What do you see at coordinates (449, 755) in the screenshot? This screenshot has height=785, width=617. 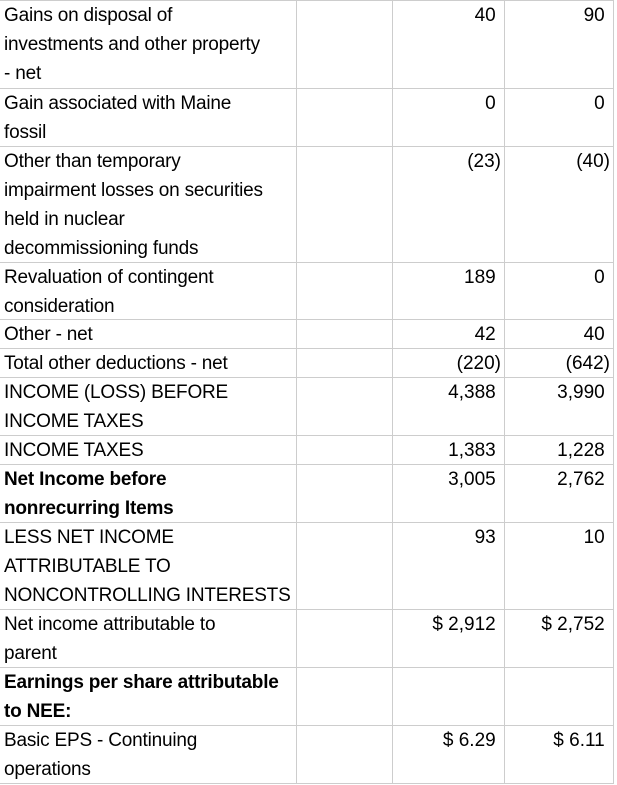 I see `cell-value-col1: $ 6.29` at bounding box center [449, 755].